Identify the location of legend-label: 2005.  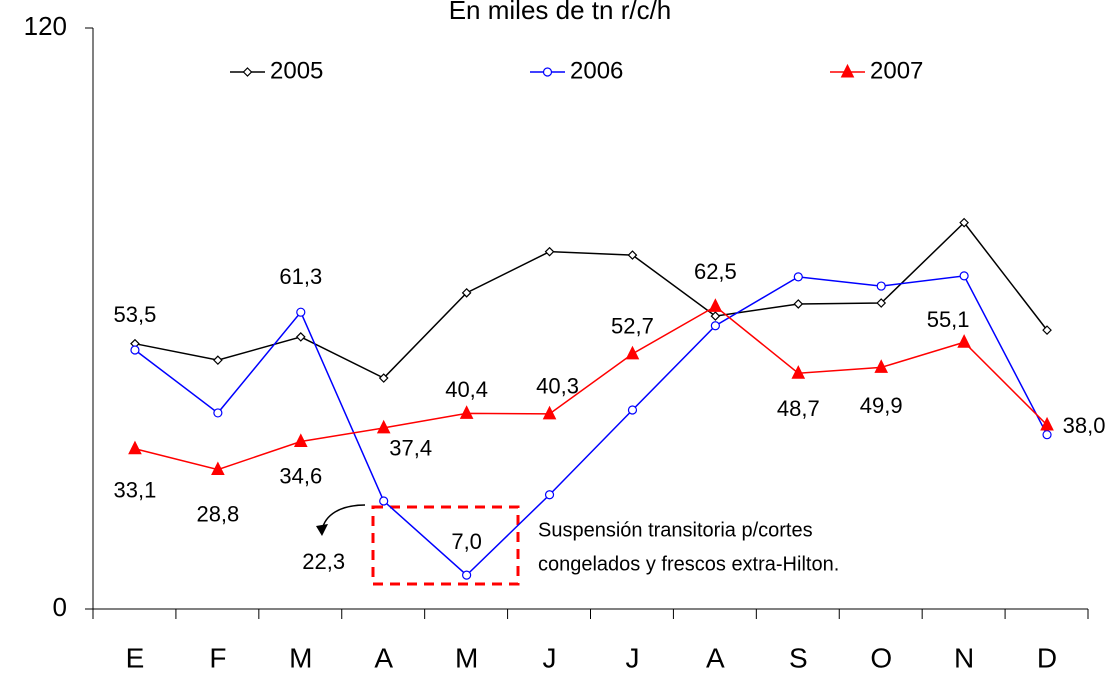
(296, 70).